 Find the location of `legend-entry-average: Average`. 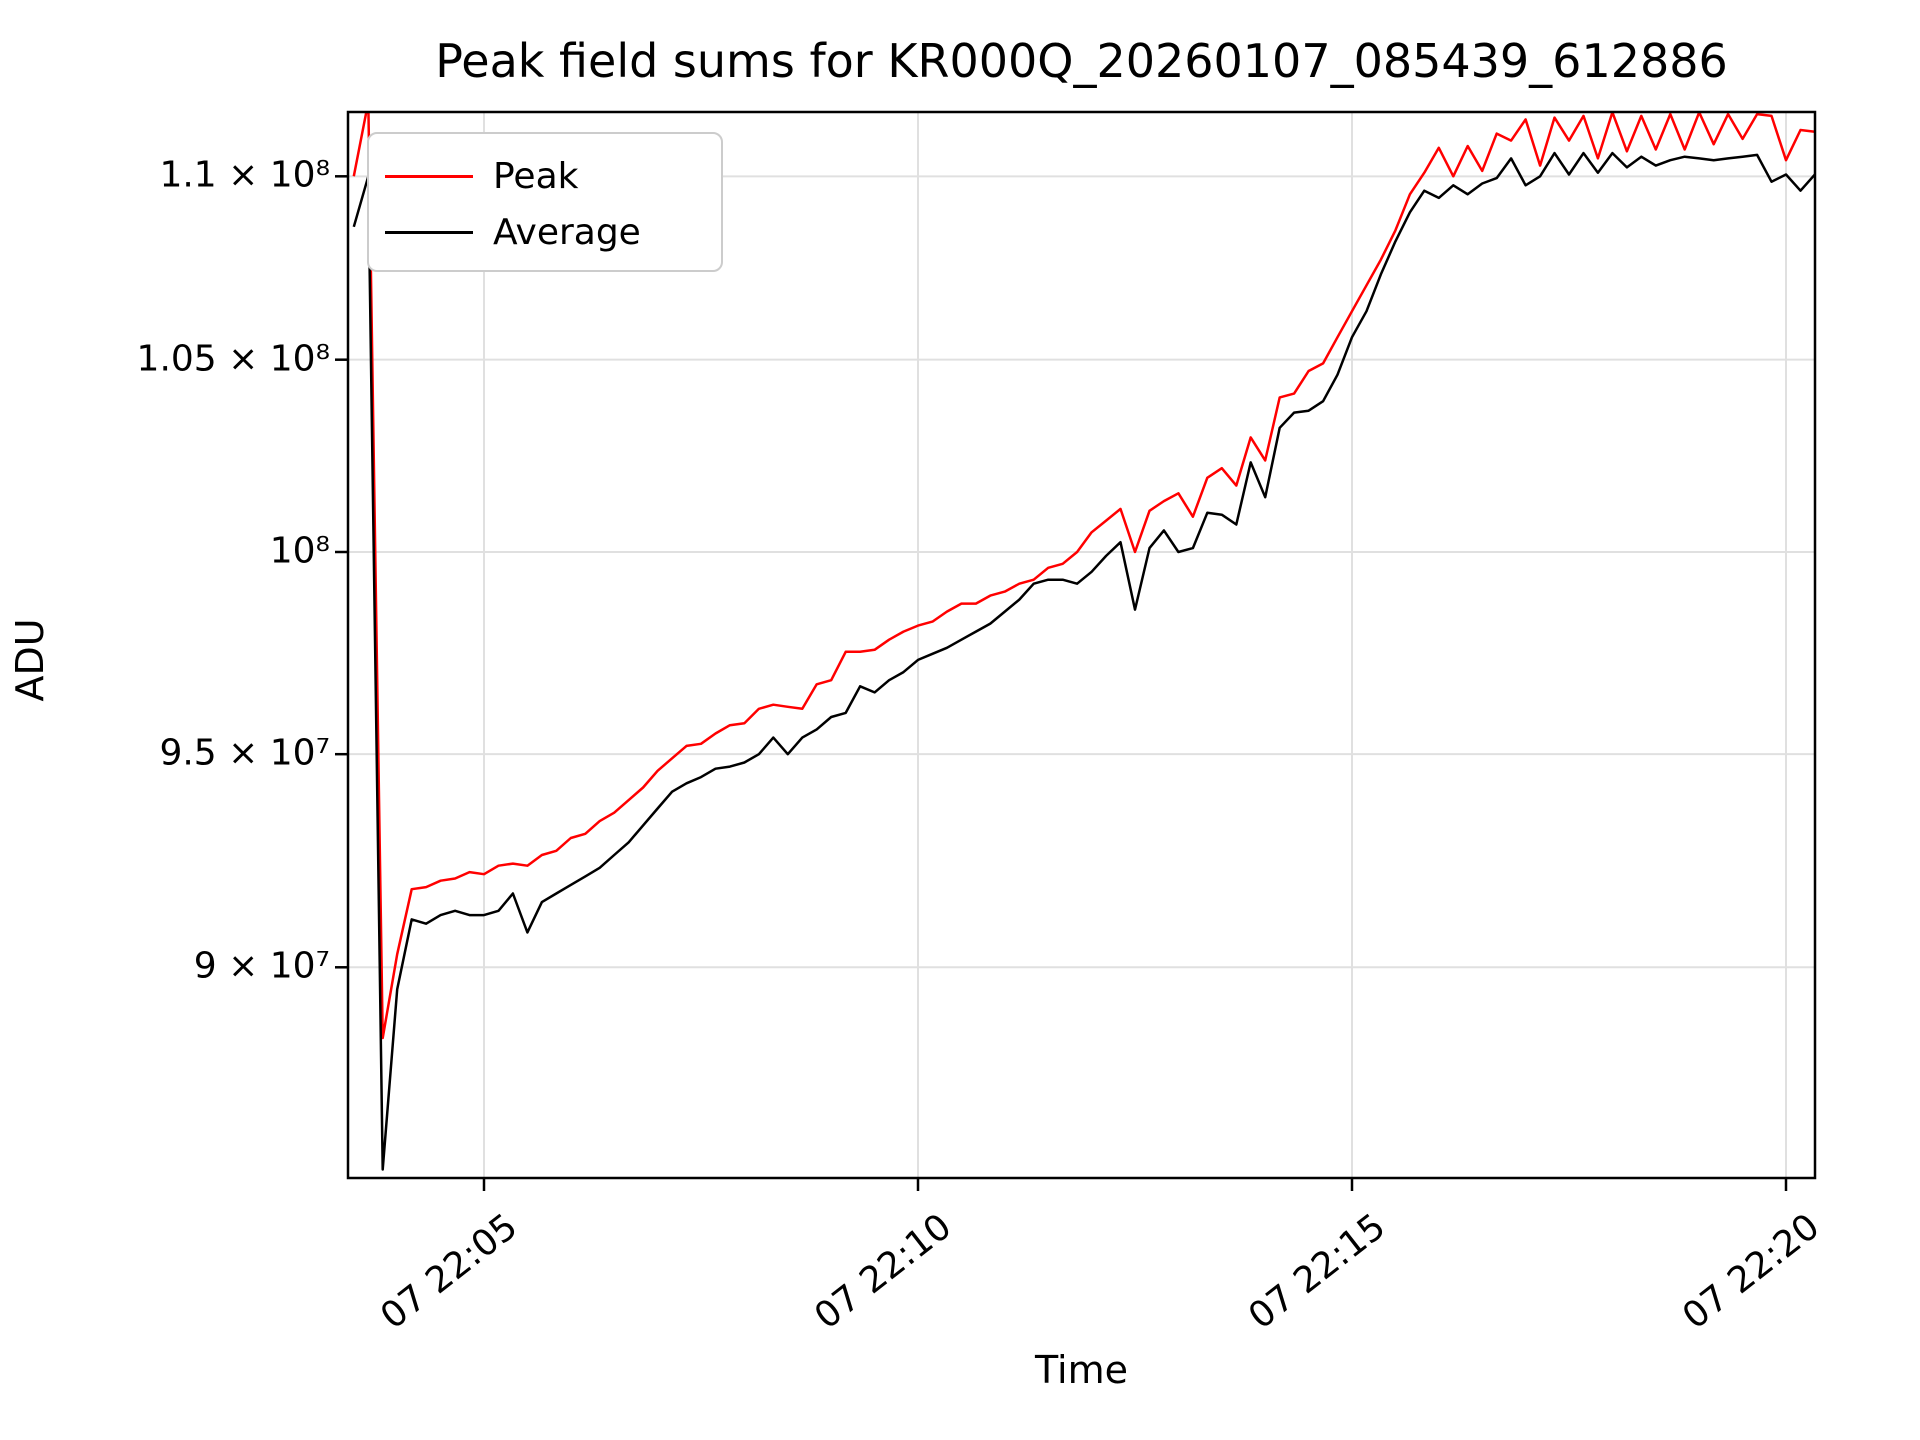

legend-entry-average: Average is located at coordinates (553, 232).